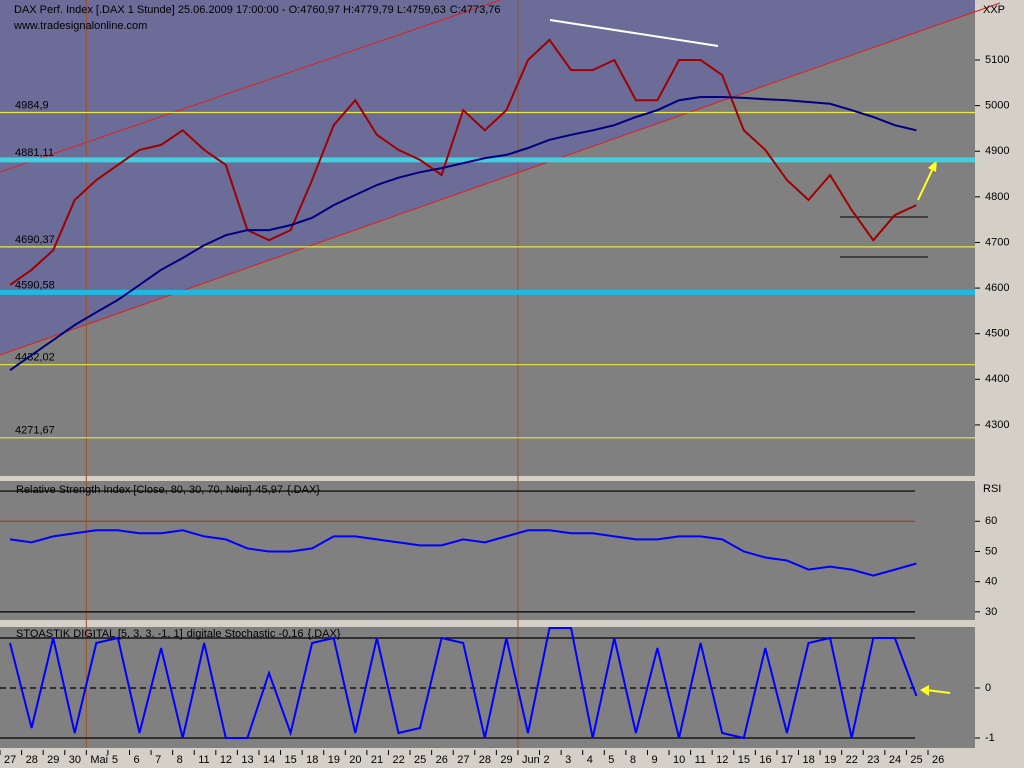 The width and height of the screenshot is (1024, 768). I want to click on y-tick-label: 4300, so click(997, 425).